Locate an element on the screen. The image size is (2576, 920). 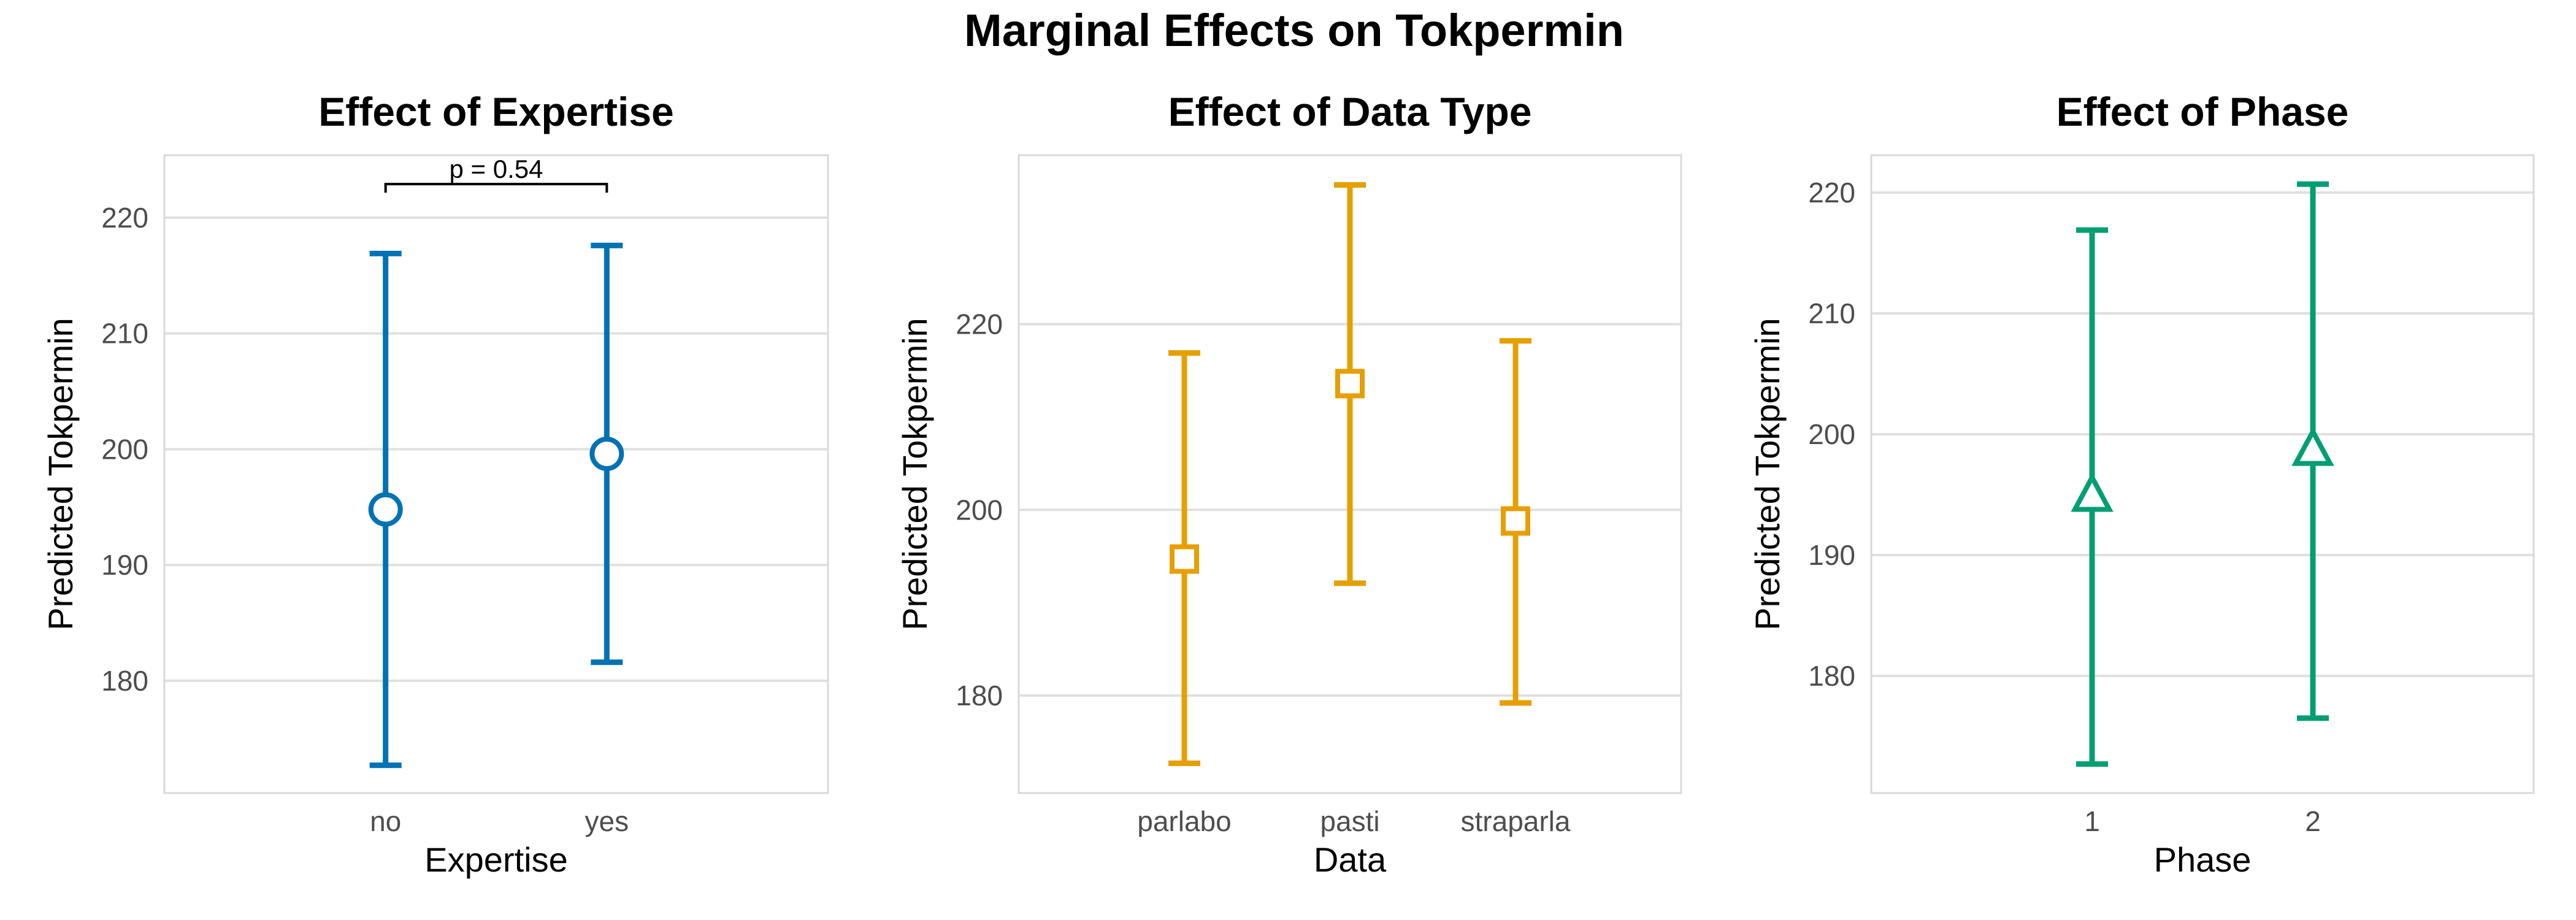
main-title: Marginal Effects on Tokpermin is located at coordinates (1294, 30).